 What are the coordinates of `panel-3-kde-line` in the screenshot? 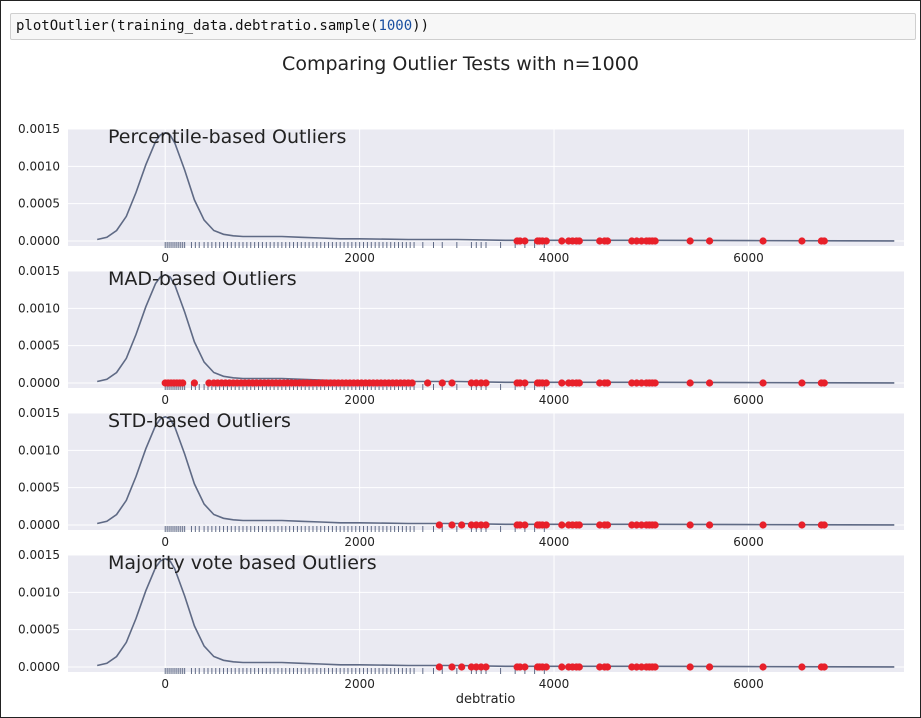 It's located at (496, 470).